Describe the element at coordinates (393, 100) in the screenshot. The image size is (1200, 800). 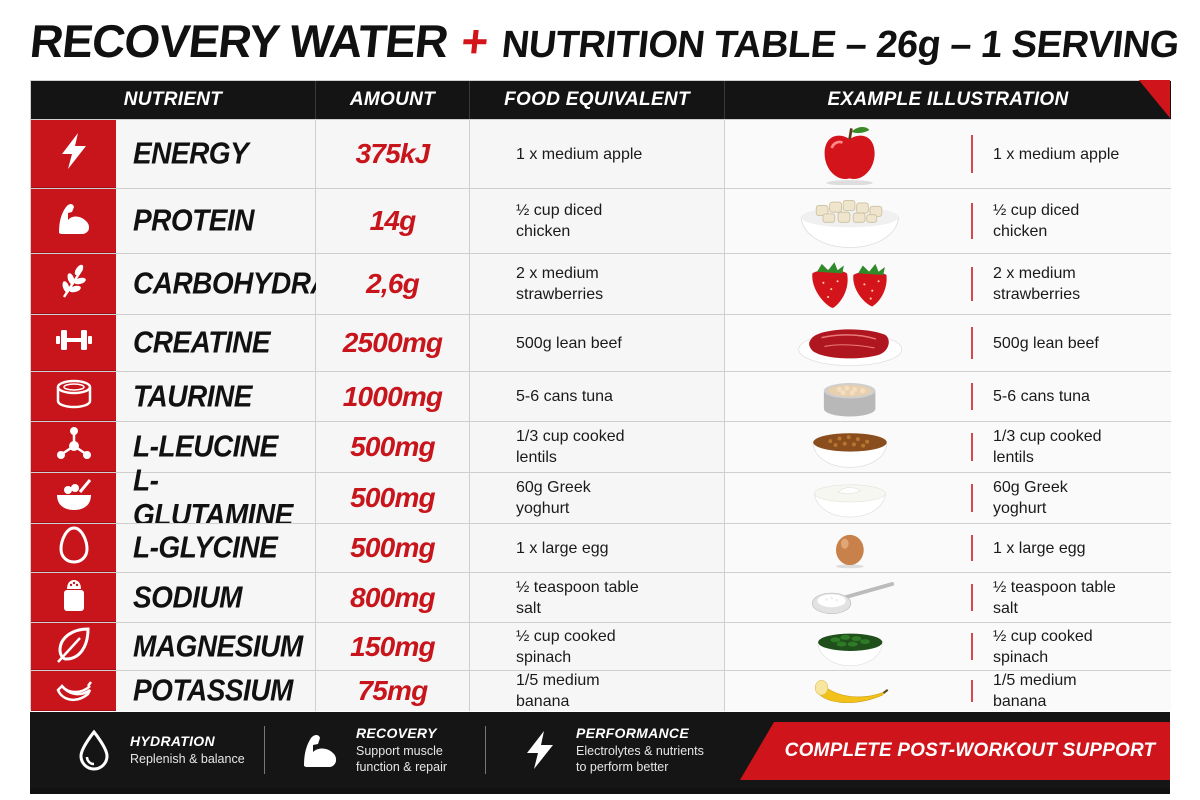
I see `header-amount: AMOUNT` at that location.